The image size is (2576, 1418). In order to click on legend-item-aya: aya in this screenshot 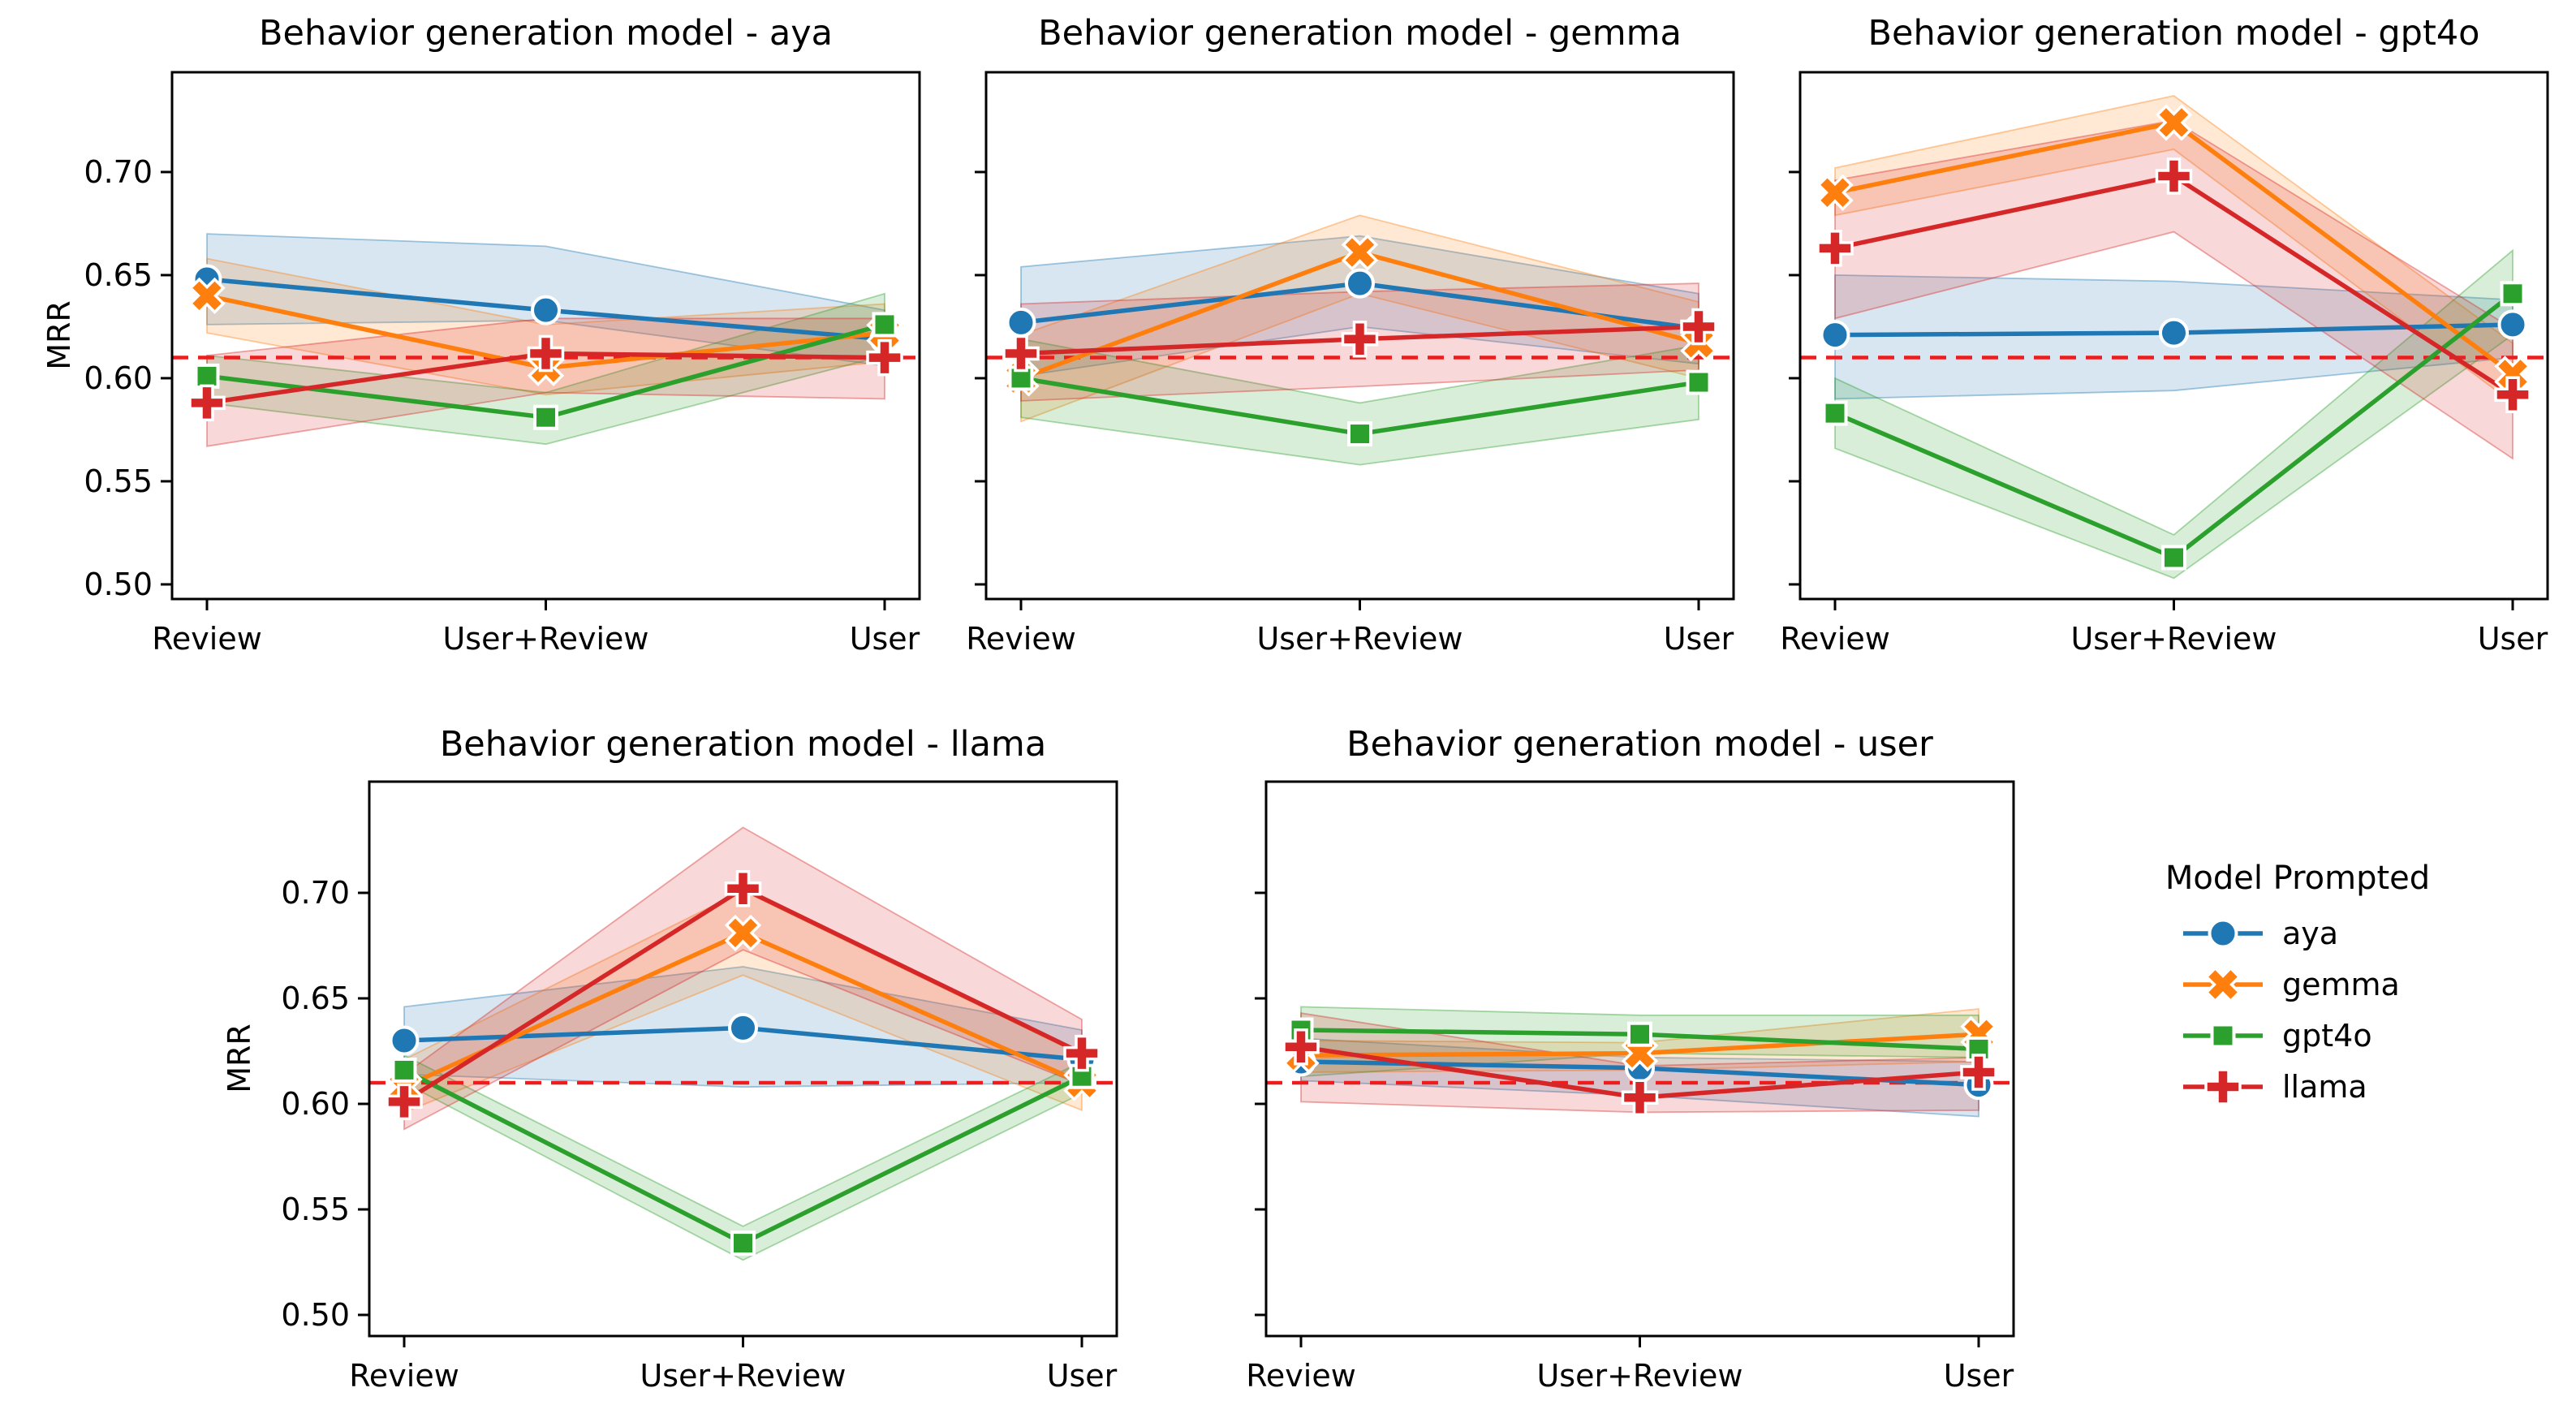, I will do `click(2261, 933)`.